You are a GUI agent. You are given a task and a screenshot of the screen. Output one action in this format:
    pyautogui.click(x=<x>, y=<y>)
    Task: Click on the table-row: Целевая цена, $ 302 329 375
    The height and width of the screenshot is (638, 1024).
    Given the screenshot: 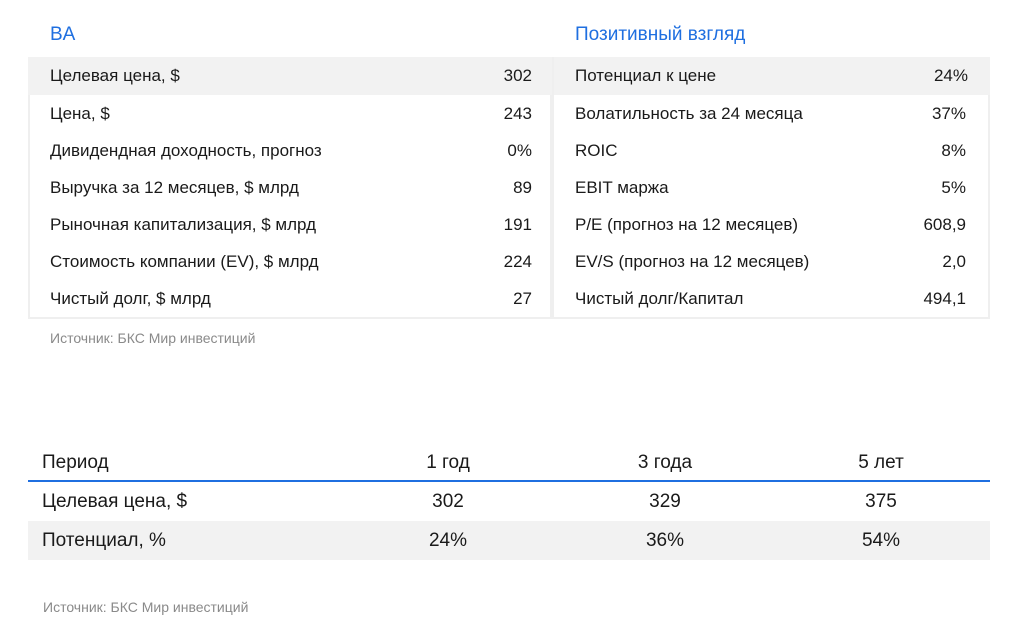 What is the action you would take?
    pyautogui.click(x=509, y=501)
    